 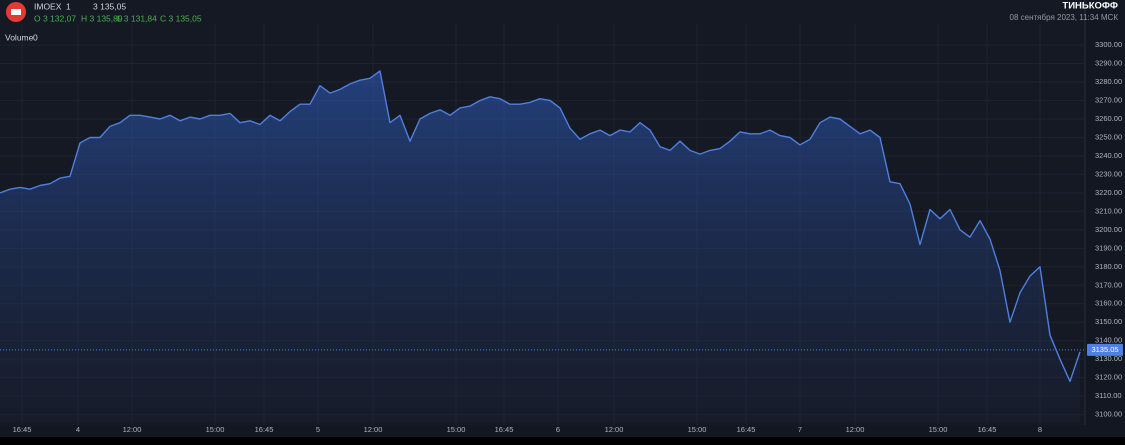 What do you see at coordinates (181, 18) in the screenshot?
I see `close: C 3 135,05` at bounding box center [181, 18].